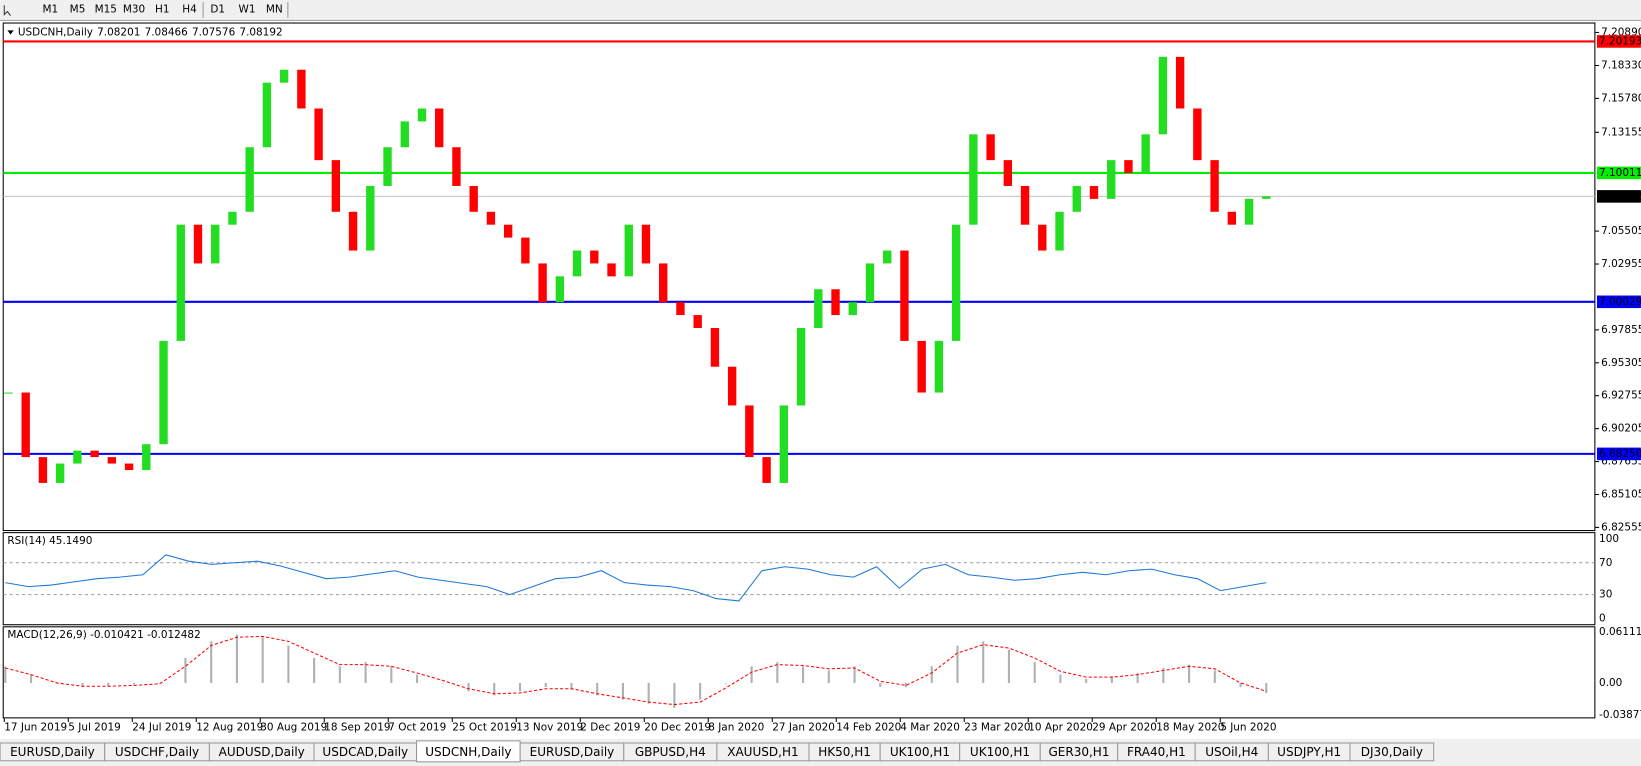  What do you see at coordinates (274, 9) in the screenshot?
I see `timeframe-button: MN` at bounding box center [274, 9].